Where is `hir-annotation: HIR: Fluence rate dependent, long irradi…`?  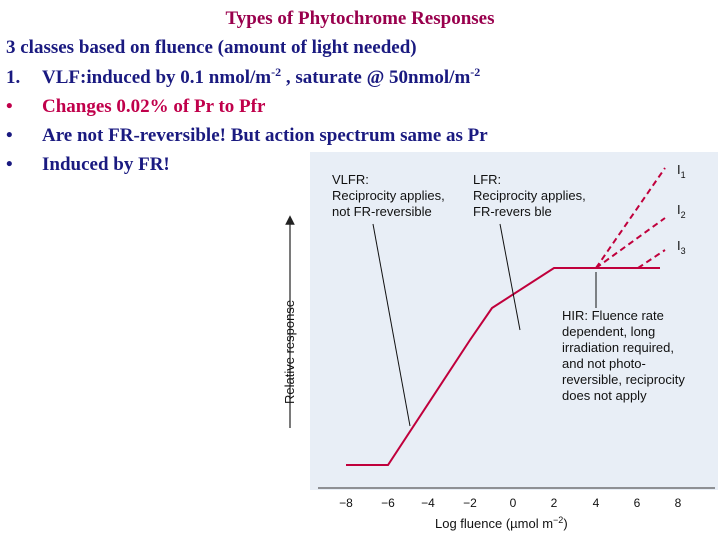
hir-annotation: HIR: Fluence rate dependent, long irradi… is located at coordinates (623, 337).